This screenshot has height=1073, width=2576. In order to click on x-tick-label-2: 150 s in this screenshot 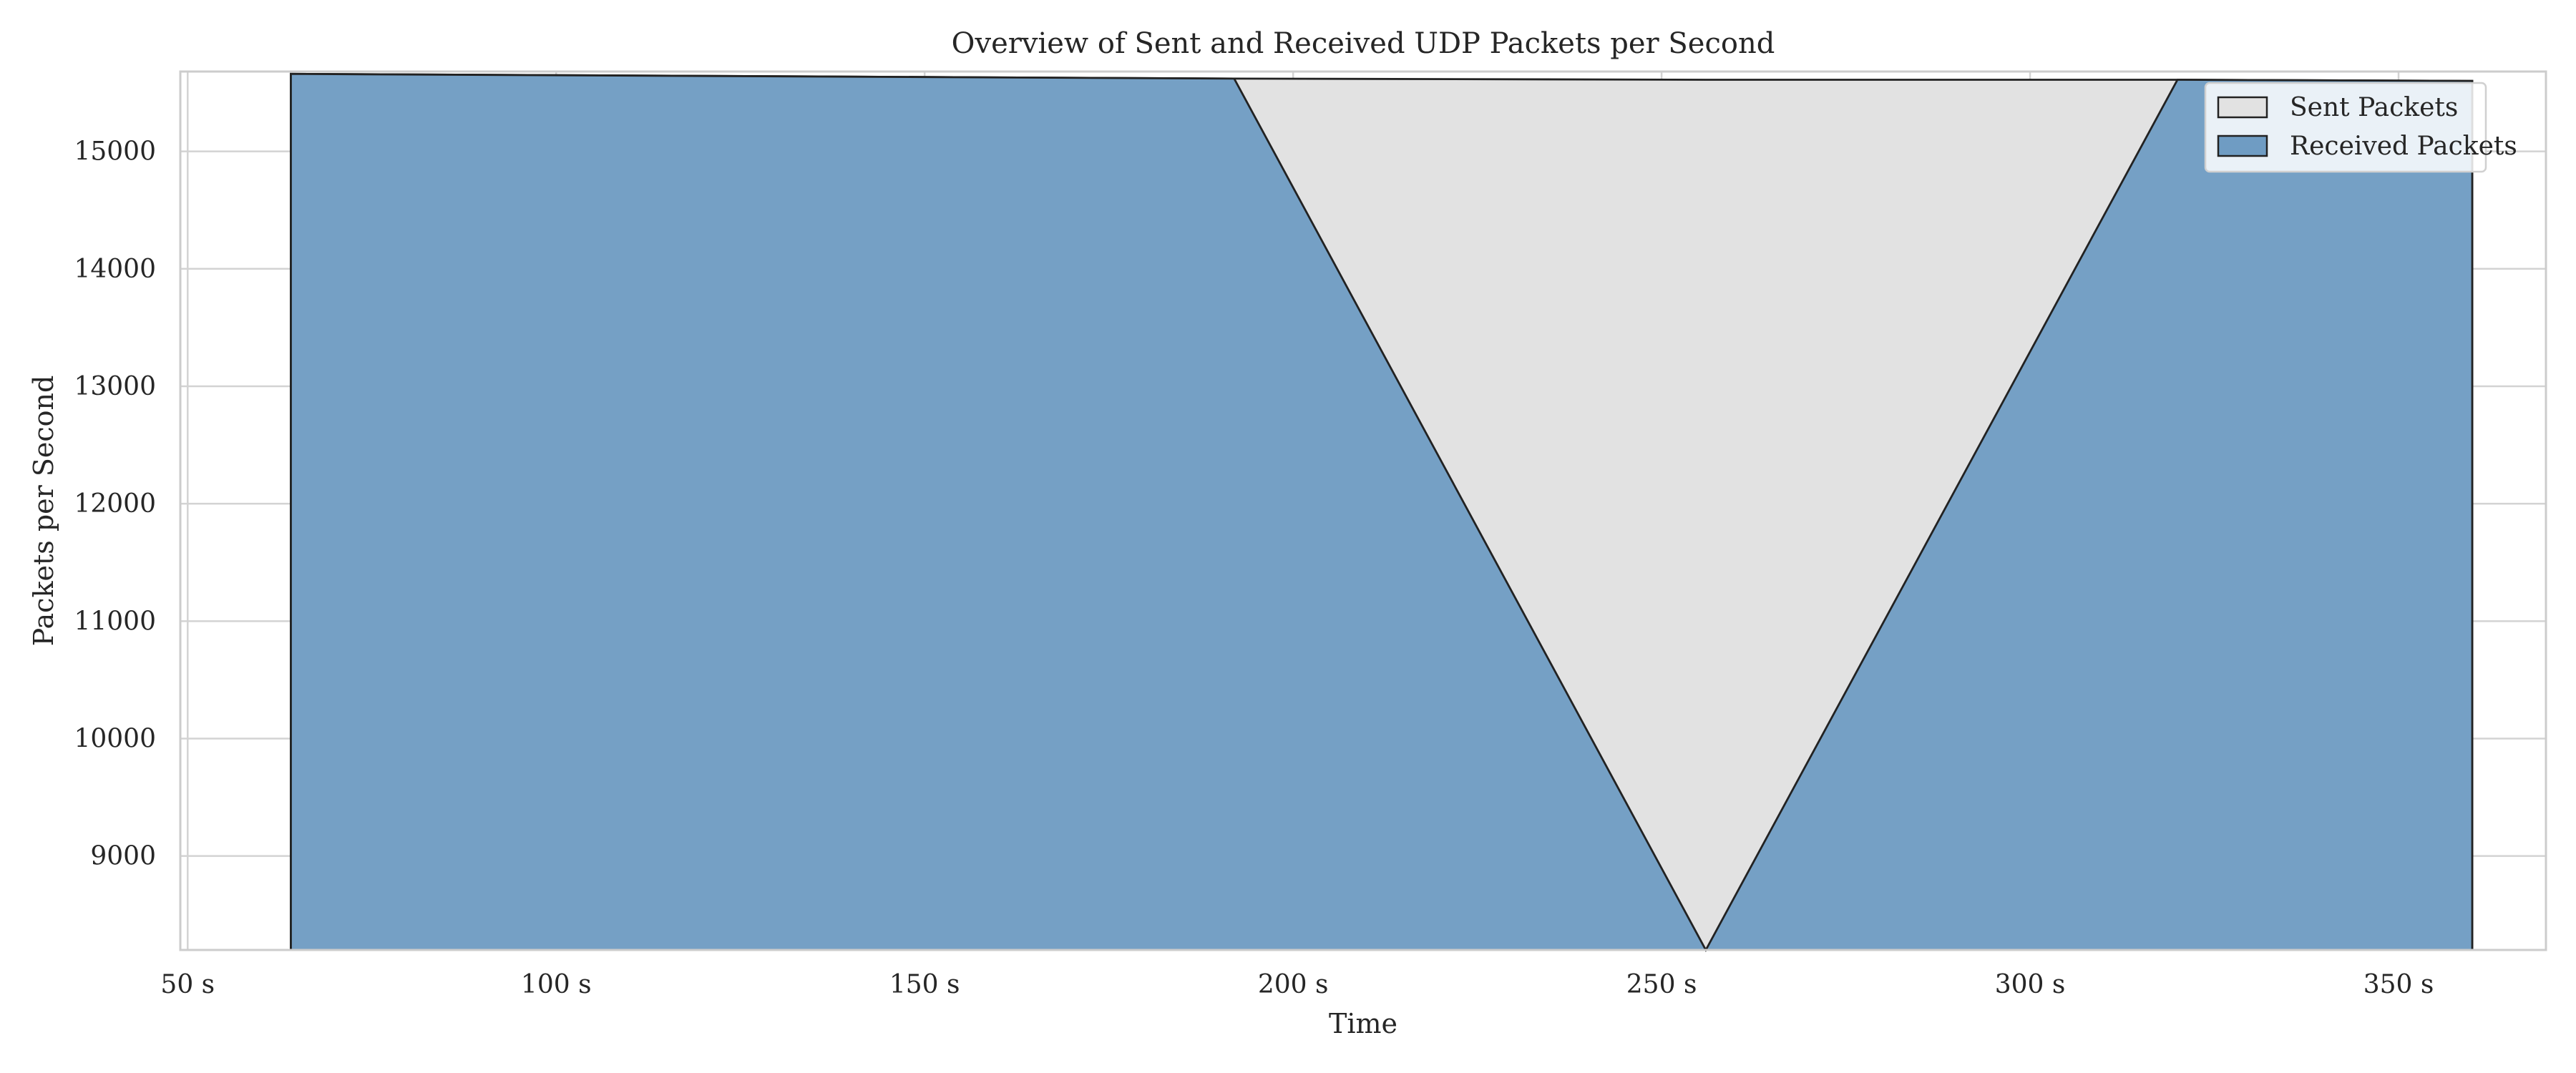, I will do `click(924, 984)`.